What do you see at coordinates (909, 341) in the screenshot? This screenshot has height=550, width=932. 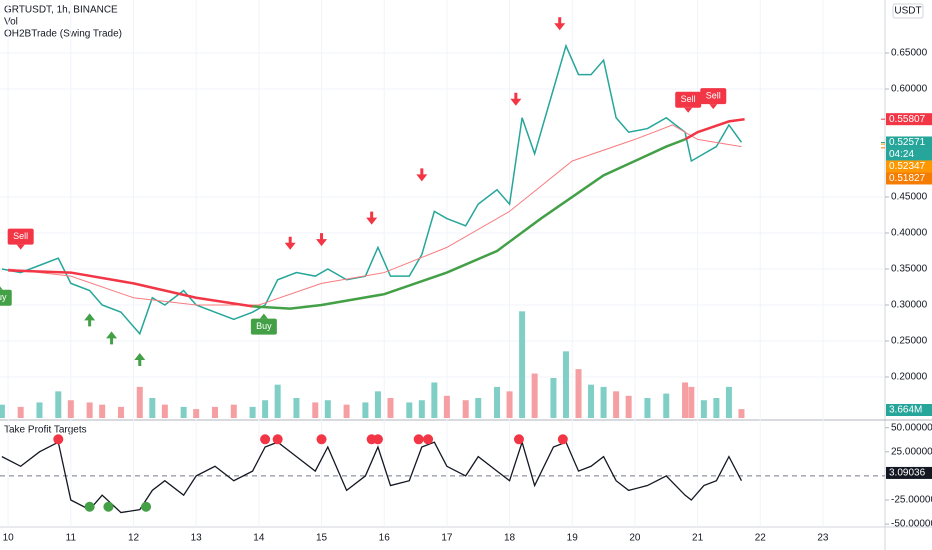 I see `y-tick-label: 0.25000` at bounding box center [909, 341].